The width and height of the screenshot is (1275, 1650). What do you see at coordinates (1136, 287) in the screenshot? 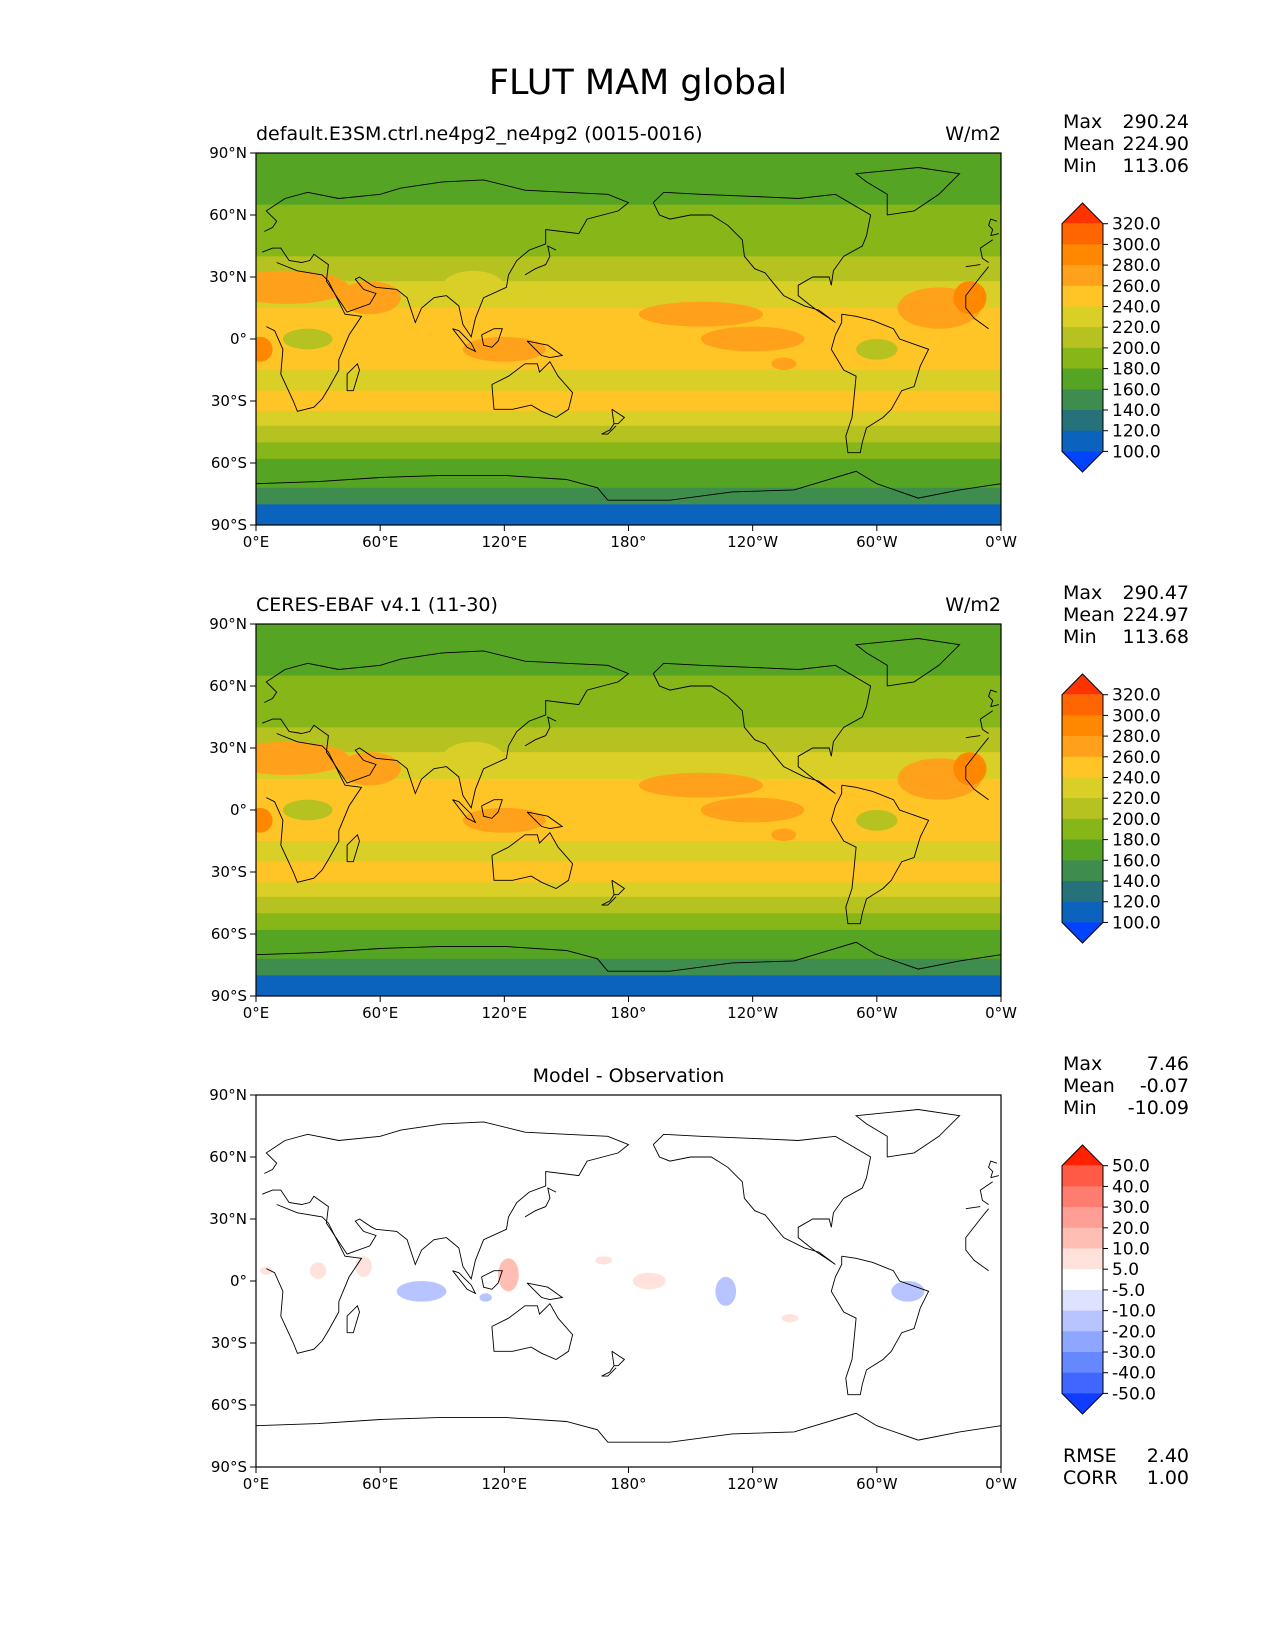
I see `colorbar-tick-label: 260.0` at bounding box center [1136, 287].